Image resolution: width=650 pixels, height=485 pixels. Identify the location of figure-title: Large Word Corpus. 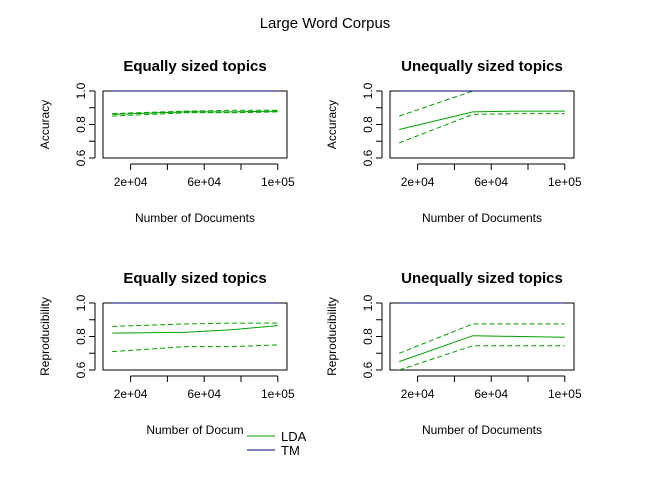
(325, 23).